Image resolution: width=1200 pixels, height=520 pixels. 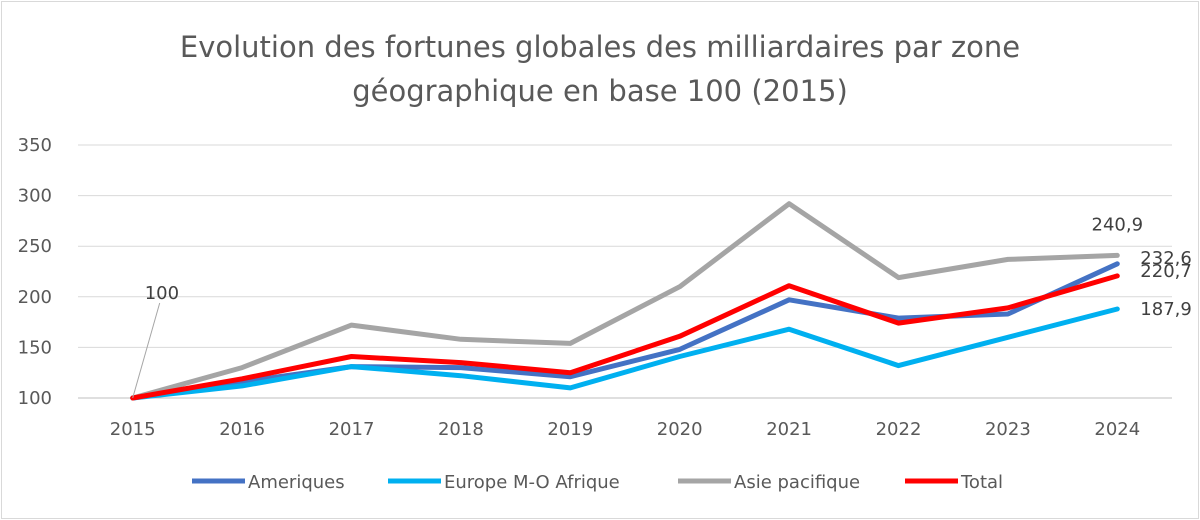 What do you see at coordinates (899, 429) in the screenshot?
I see `x-tick-label: 2022` at bounding box center [899, 429].